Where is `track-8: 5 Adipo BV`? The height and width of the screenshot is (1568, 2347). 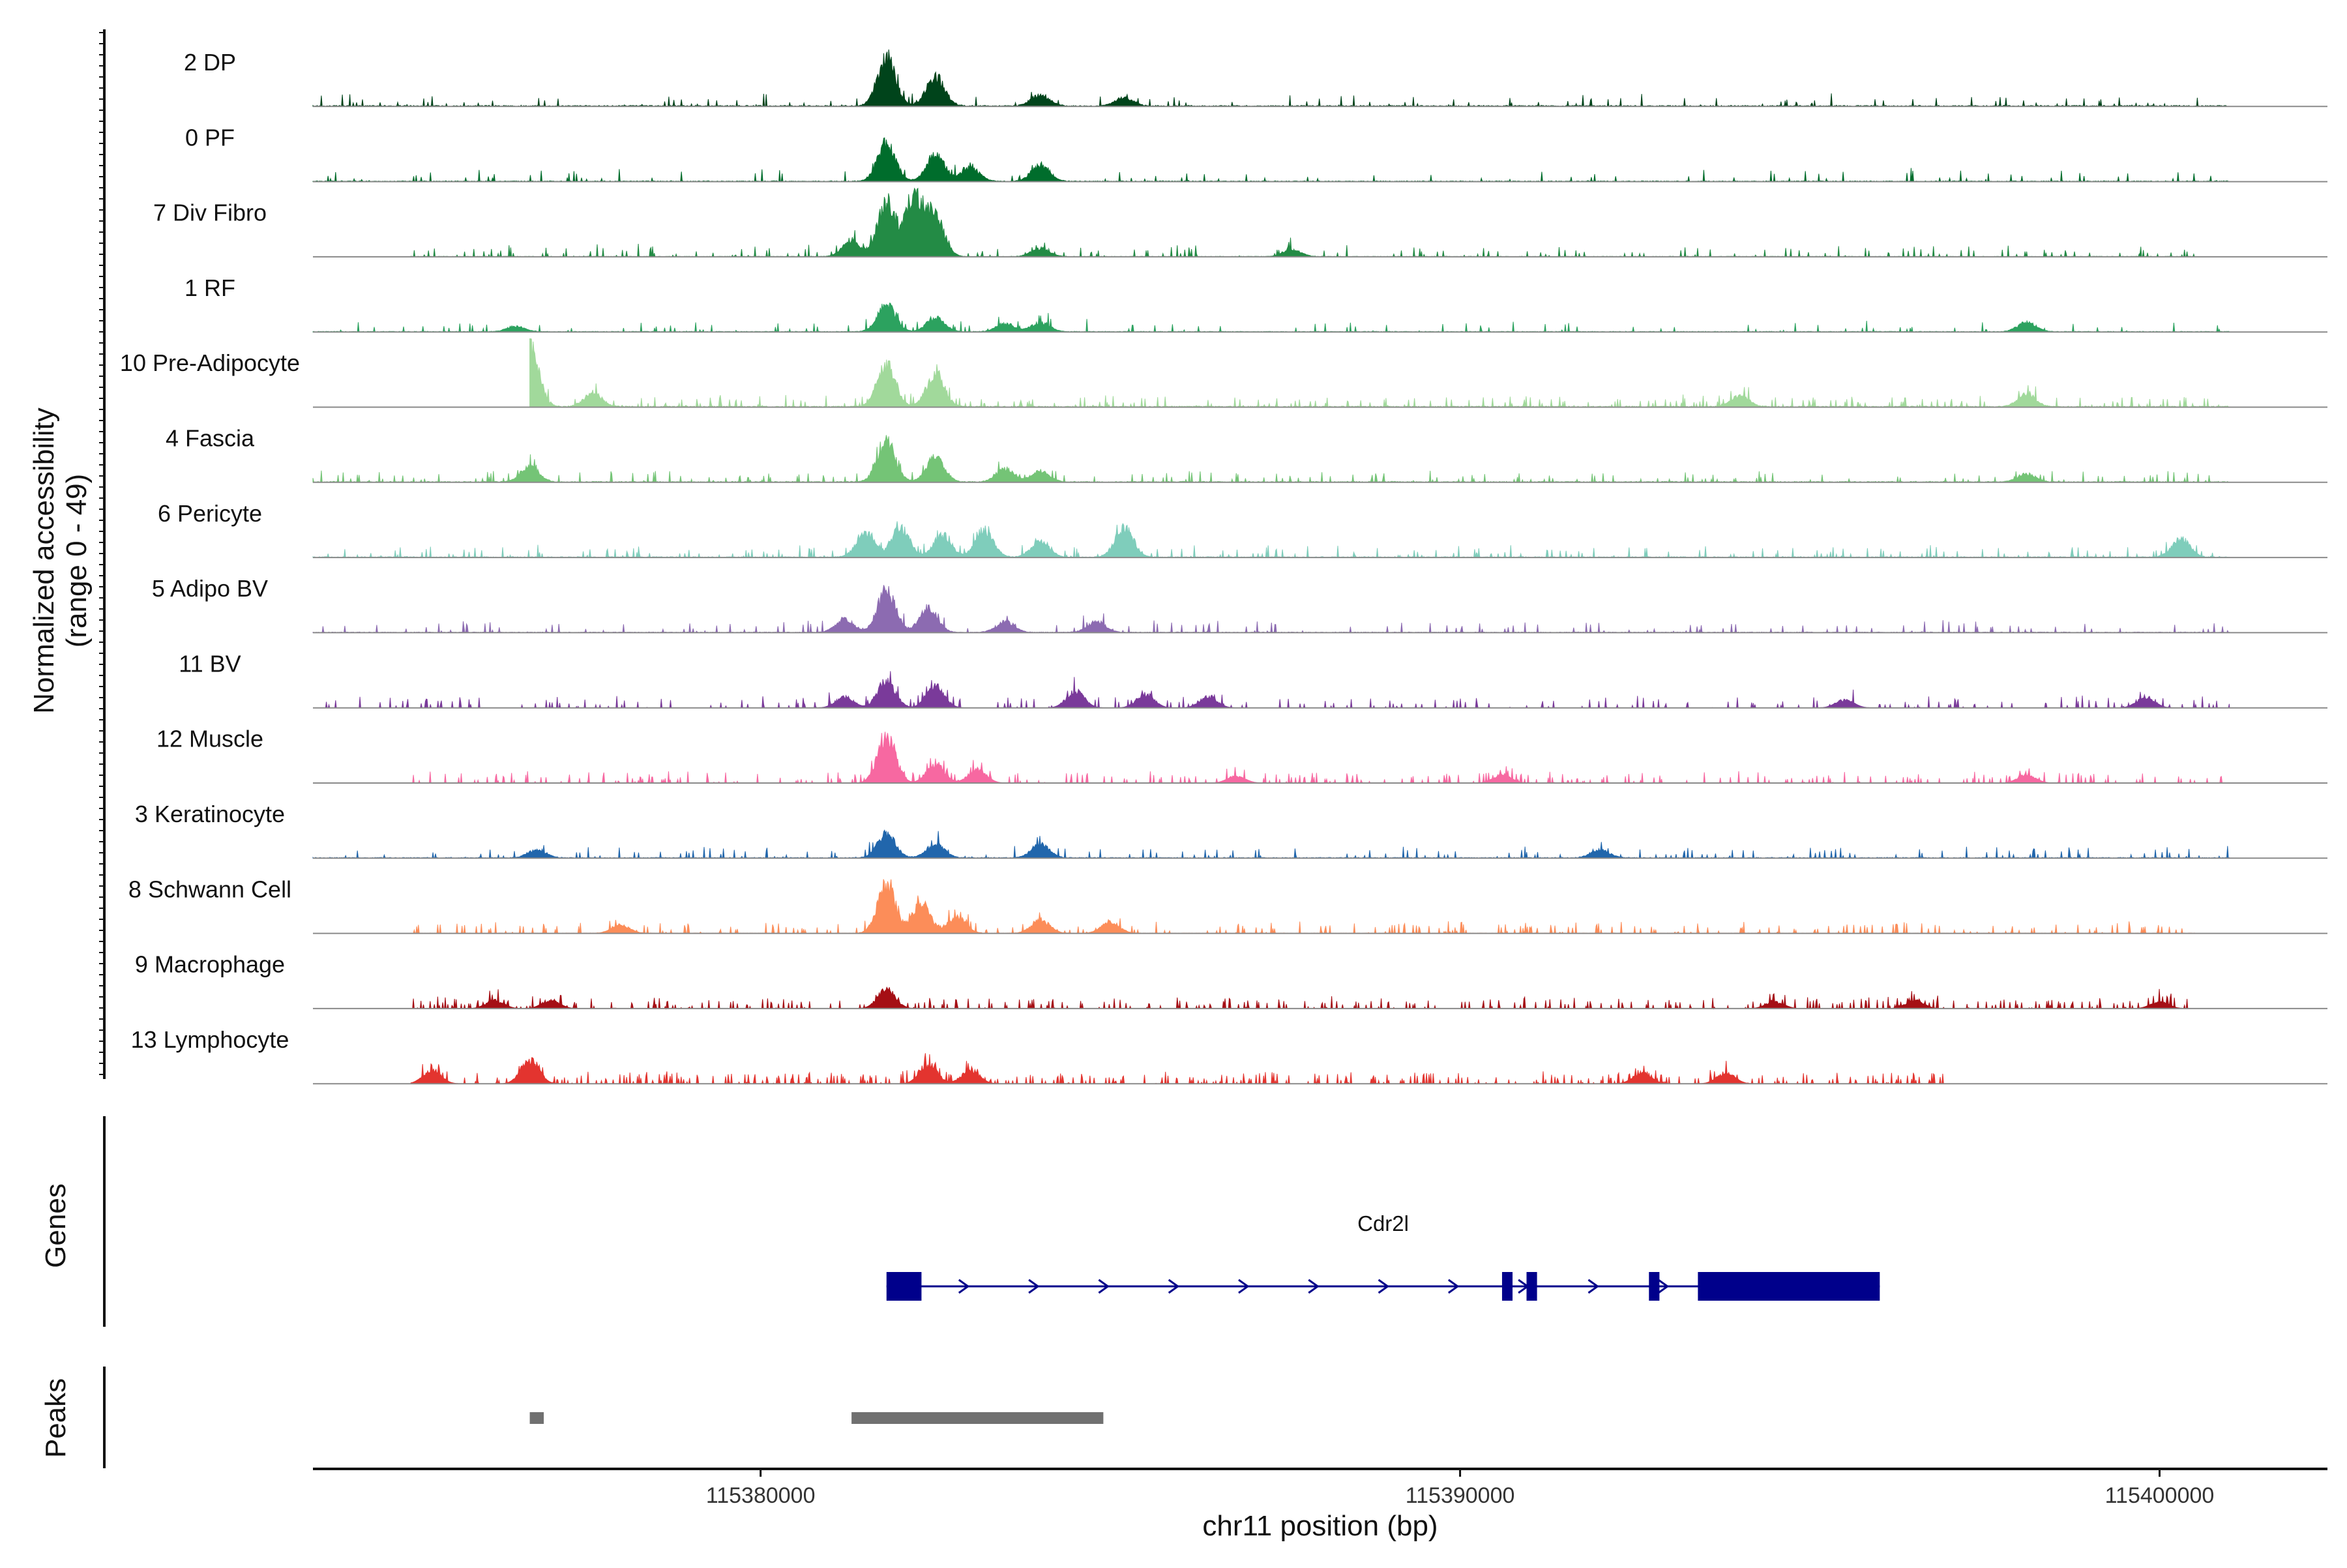 track-8: 5 Adipo BV is located at coordinates (1239, 604).